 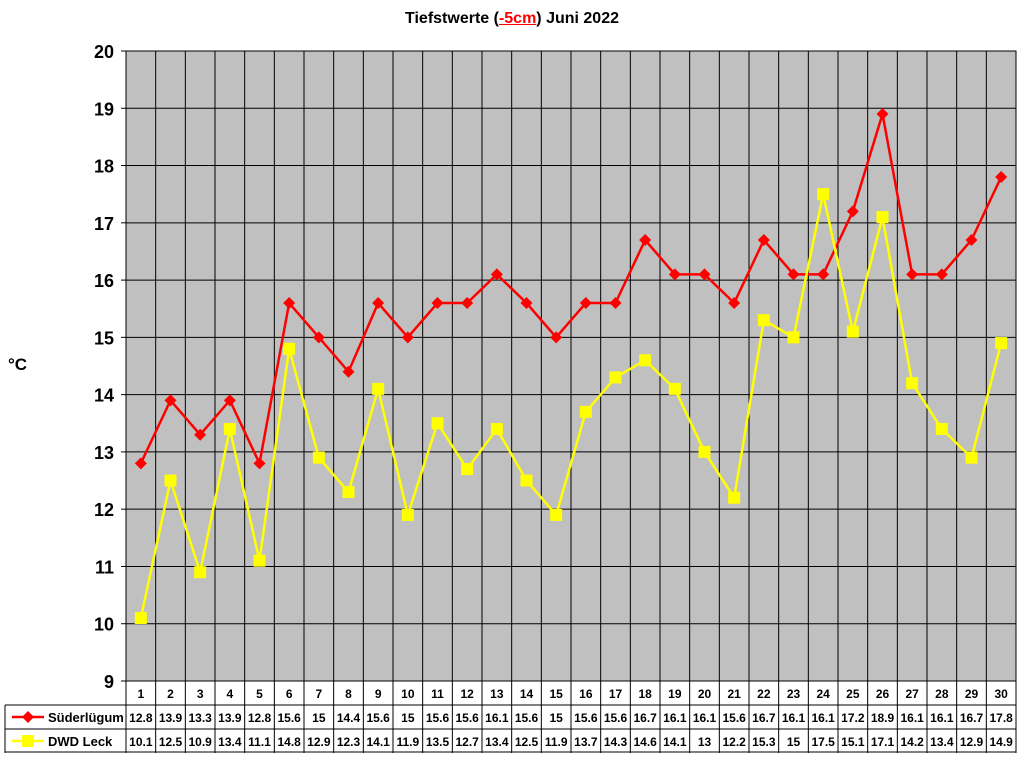 I want to click on x-tick-label: 26, so click(x=883, y=694).